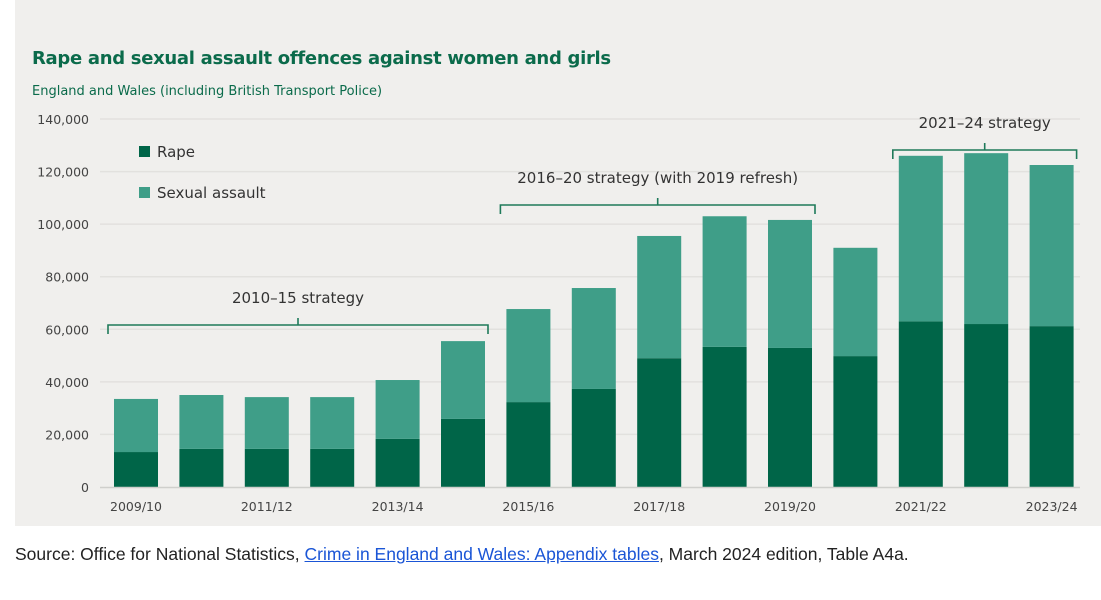  I want to click on y-tick-label: 40,000, so click(67, 382).